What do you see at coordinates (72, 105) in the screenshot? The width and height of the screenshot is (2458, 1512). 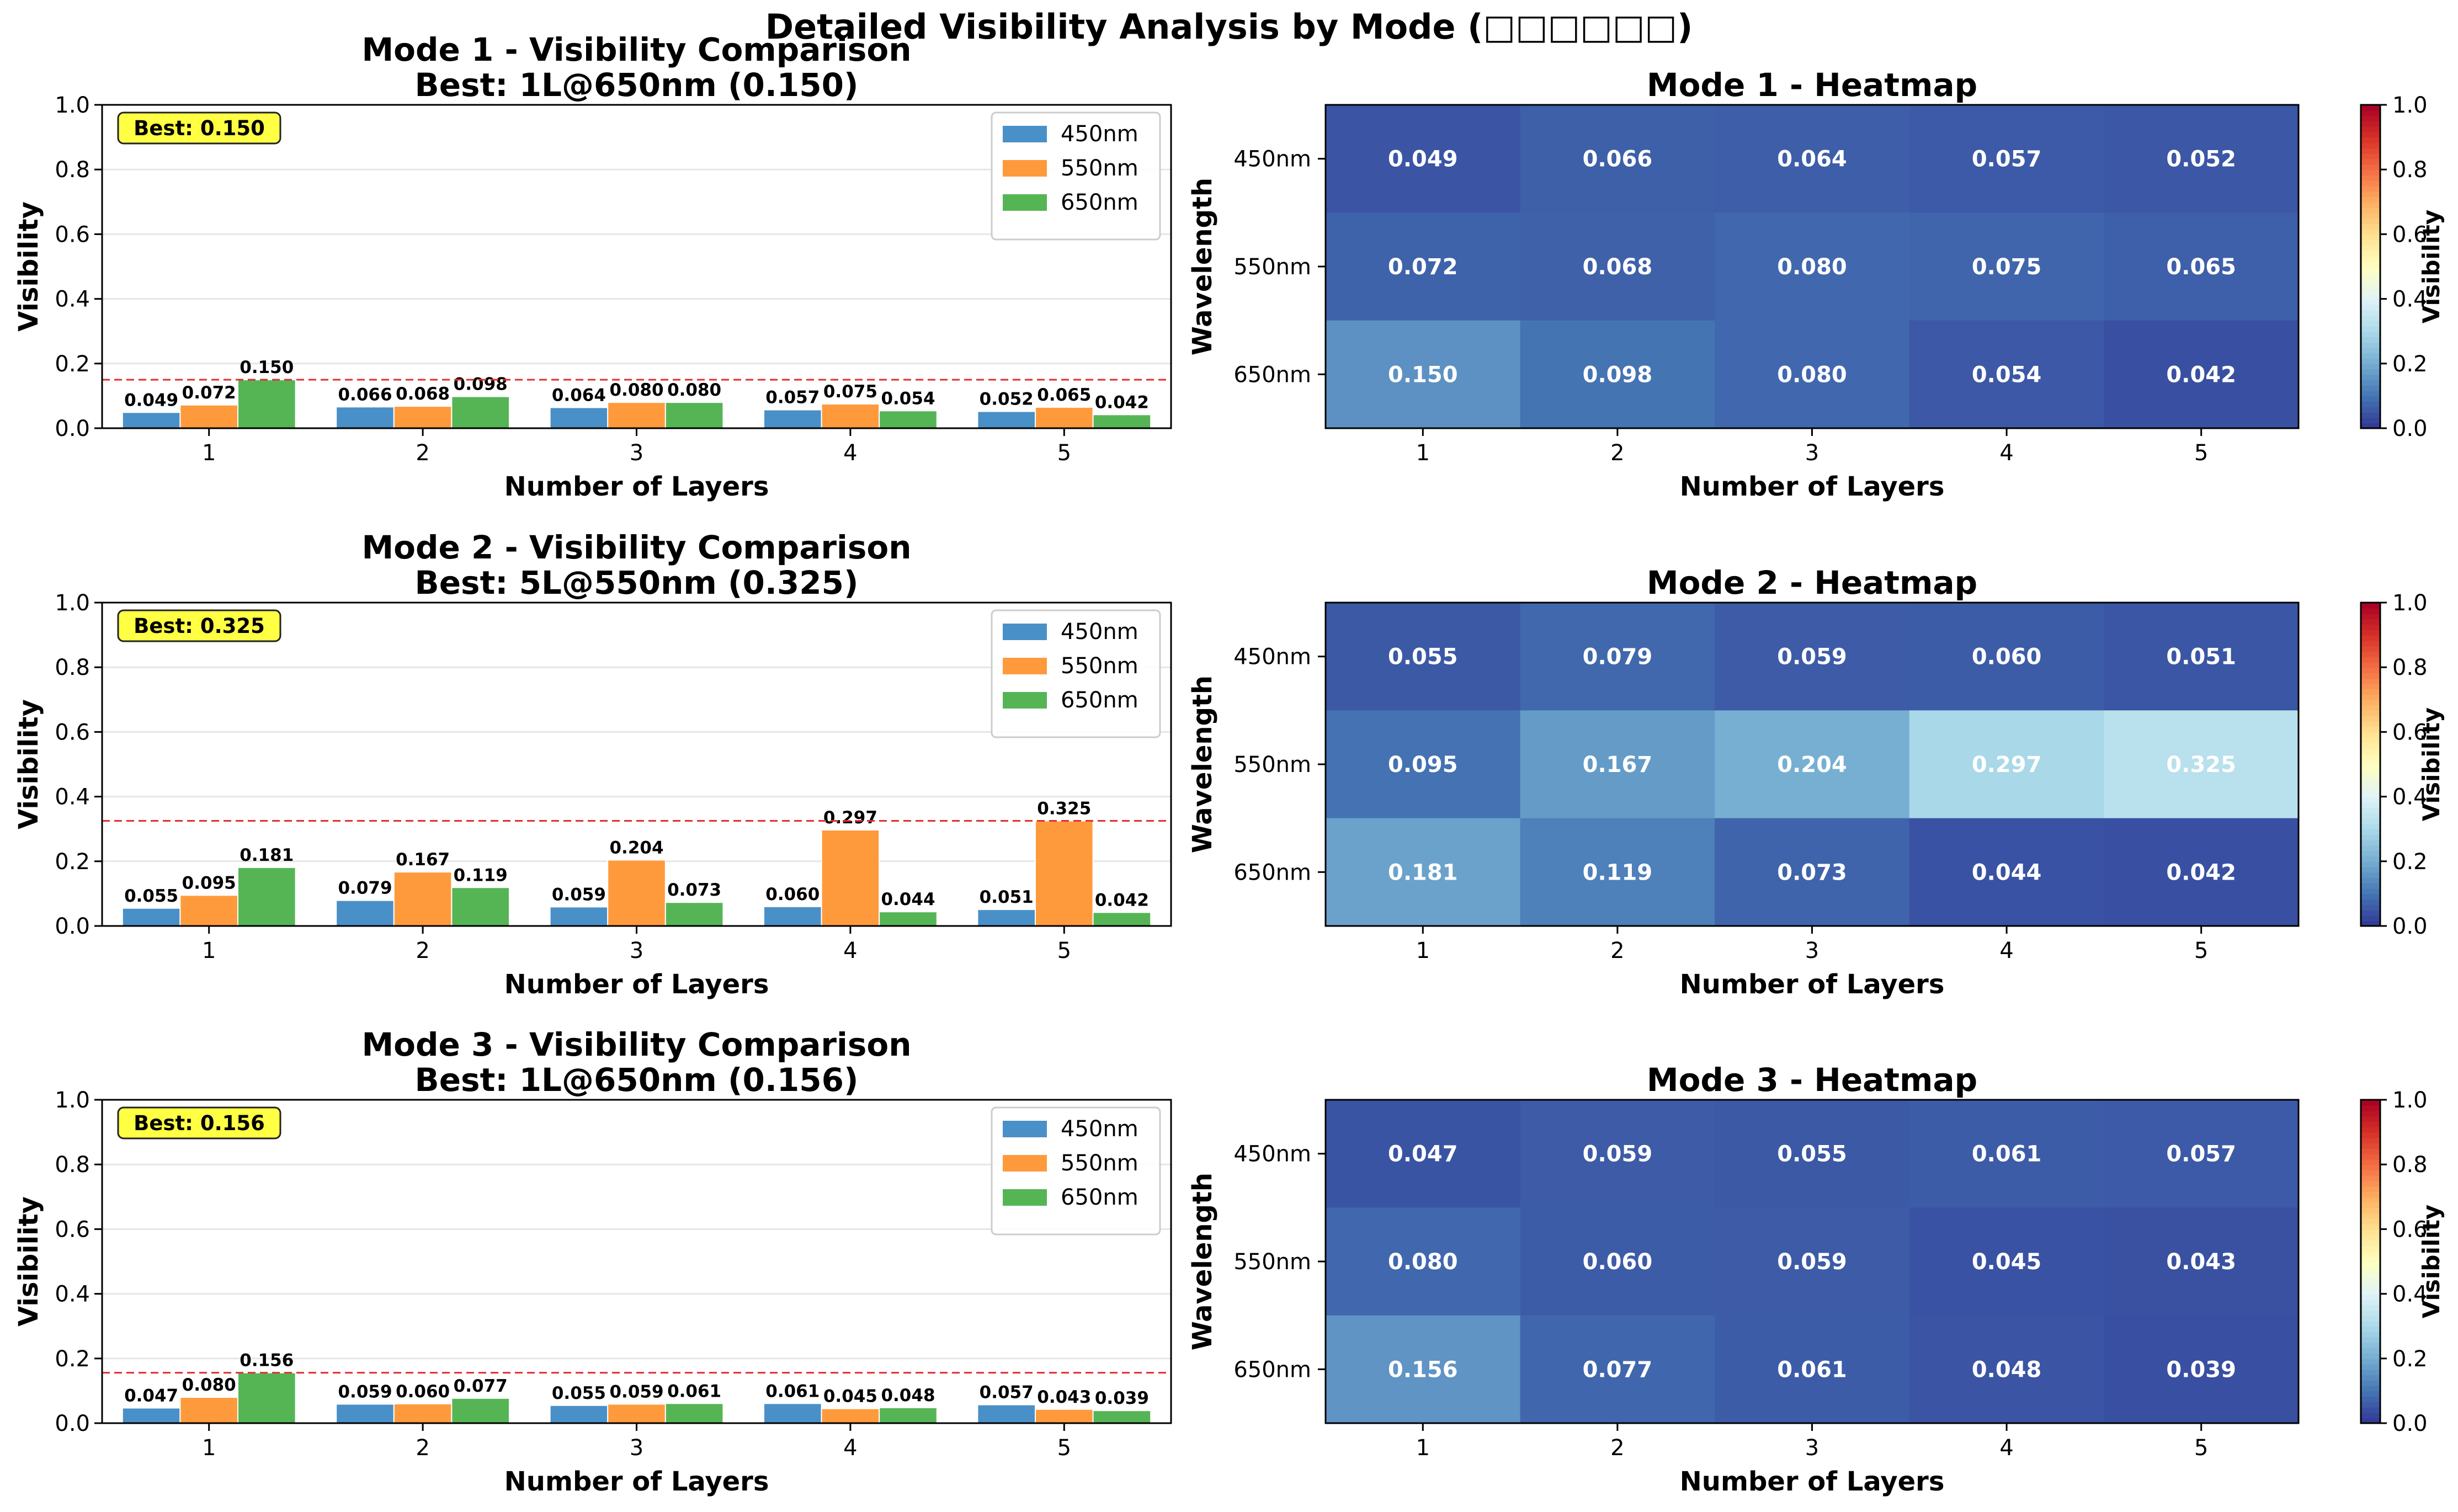 I see `y-tick-label: 1.0` at bounding box center [72, 105].